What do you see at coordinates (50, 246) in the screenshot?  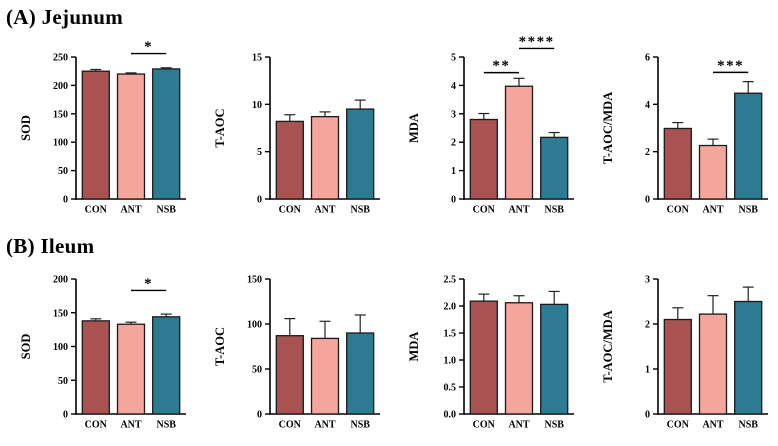 I see `panel-b-heading: (B) Ileum` at bounding box center [50, 246].